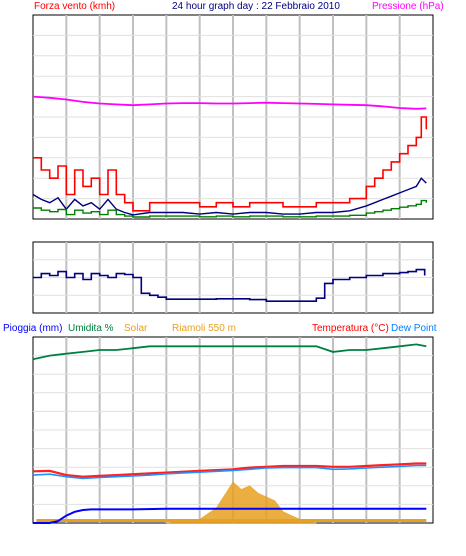 This screenshot has width=466, height=556. What do you see at coordinates (229, 285) in the screenshot?
I see `series-direction` at bounding box center [229, 285].